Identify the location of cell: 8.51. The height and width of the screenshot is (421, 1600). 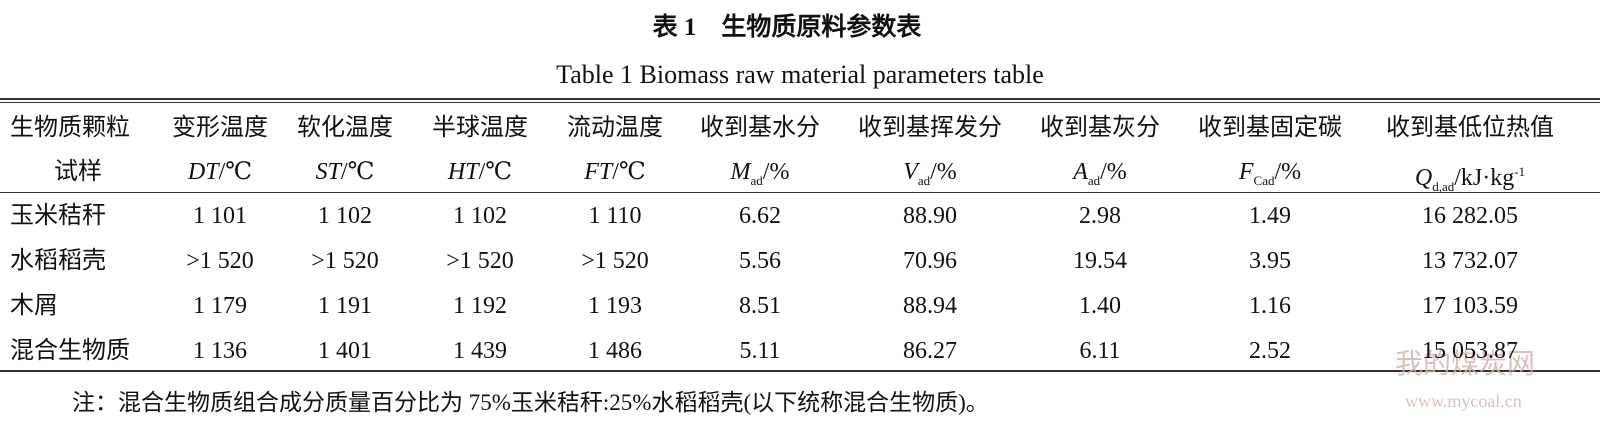
(760, 306).